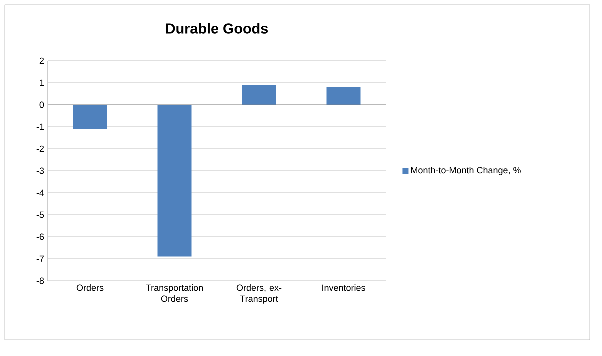  I want to click on y-tick-label: -4, so click(40, 193).